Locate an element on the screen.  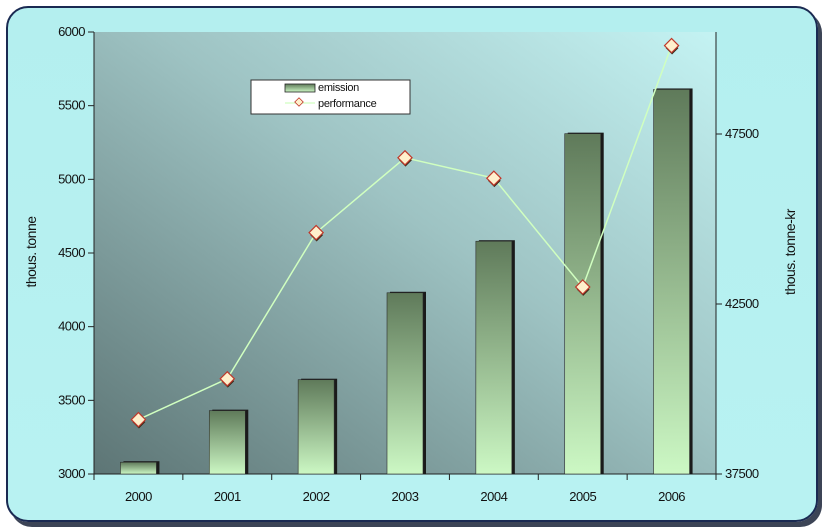
y-tick-label: 6000 is located at coordinates (71, 31).